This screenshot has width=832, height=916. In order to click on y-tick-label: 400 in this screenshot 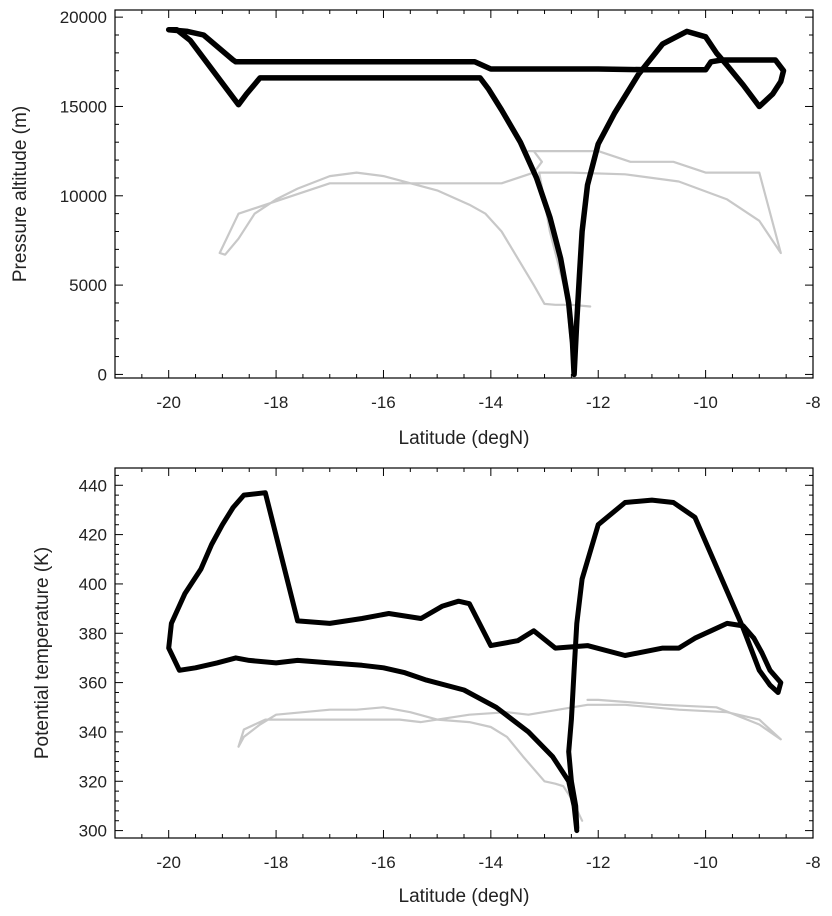, I will do `click(93, 584)`.